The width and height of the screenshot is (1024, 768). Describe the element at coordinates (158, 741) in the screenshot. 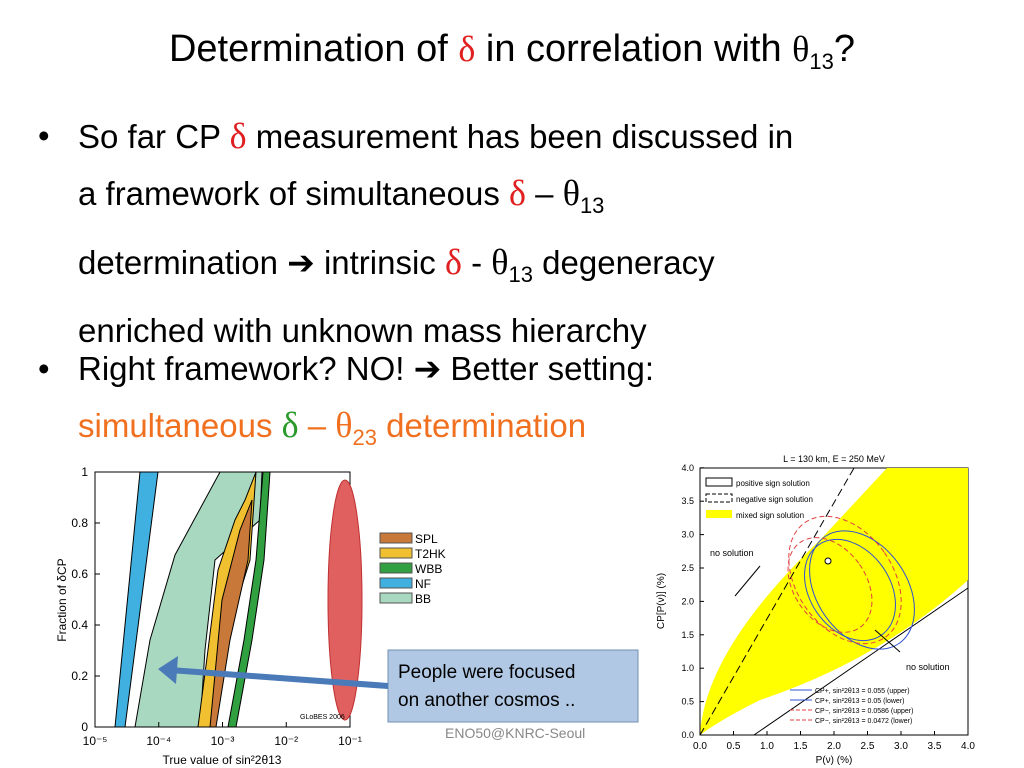

I see `x-tick-label: 10⁻⁴` at that location.